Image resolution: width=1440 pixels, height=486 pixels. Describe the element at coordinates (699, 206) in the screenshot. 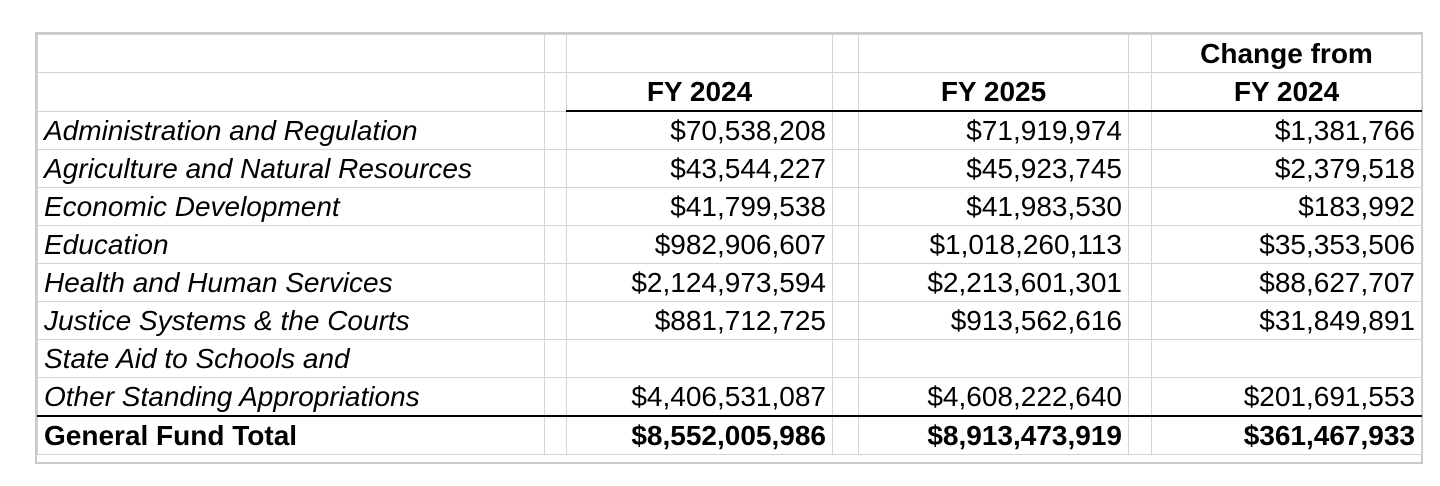

I see `fy2024-value: $41,799,538` at that location.